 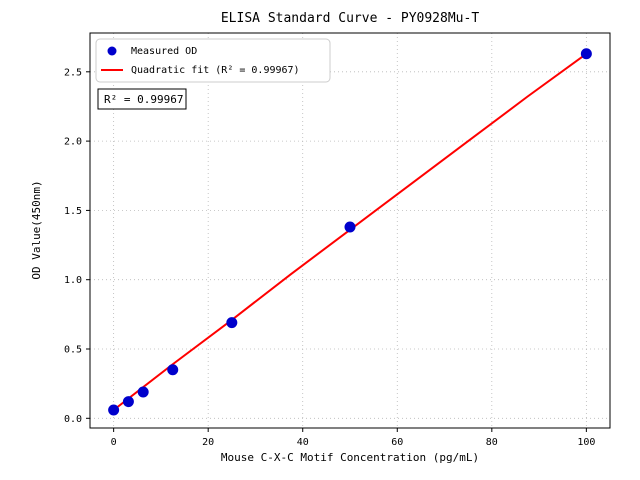 What do you see at coordinates (164, 51) in the screenshot?
I see `legend-label-measured-od: Measured OD` at bounding box center [164, 51].